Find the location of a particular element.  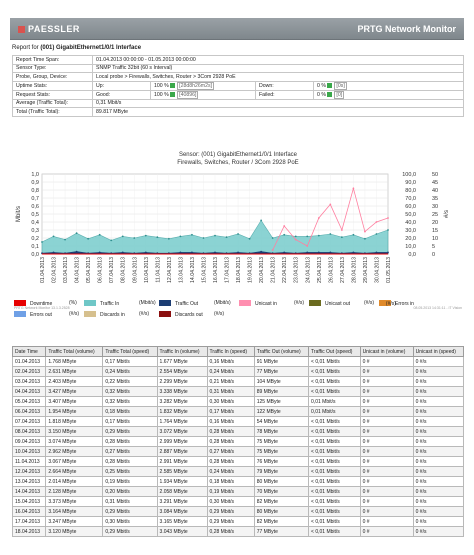

table-cell: 2.664 MByte is located at coordinates (74, 471).